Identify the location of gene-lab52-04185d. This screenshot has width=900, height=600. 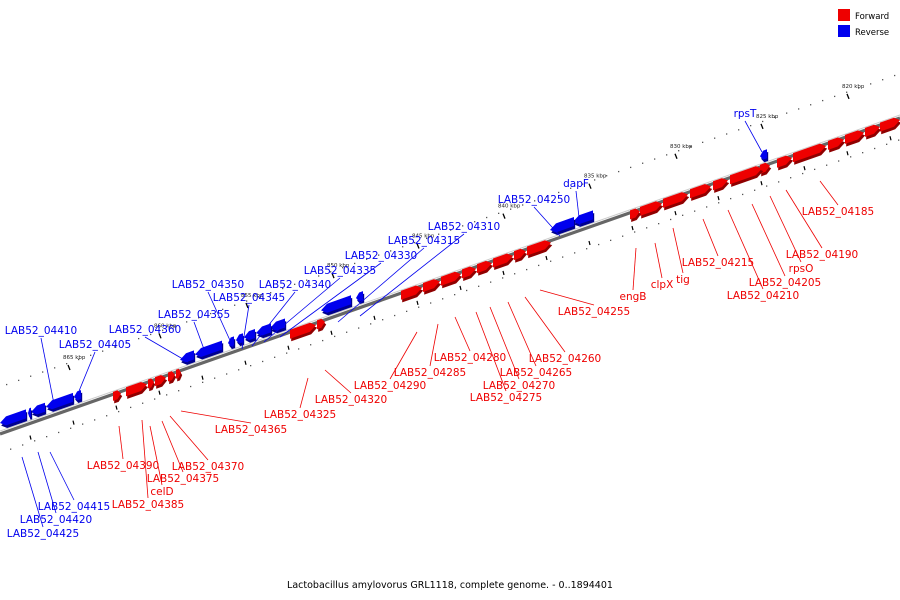
(837, 145).